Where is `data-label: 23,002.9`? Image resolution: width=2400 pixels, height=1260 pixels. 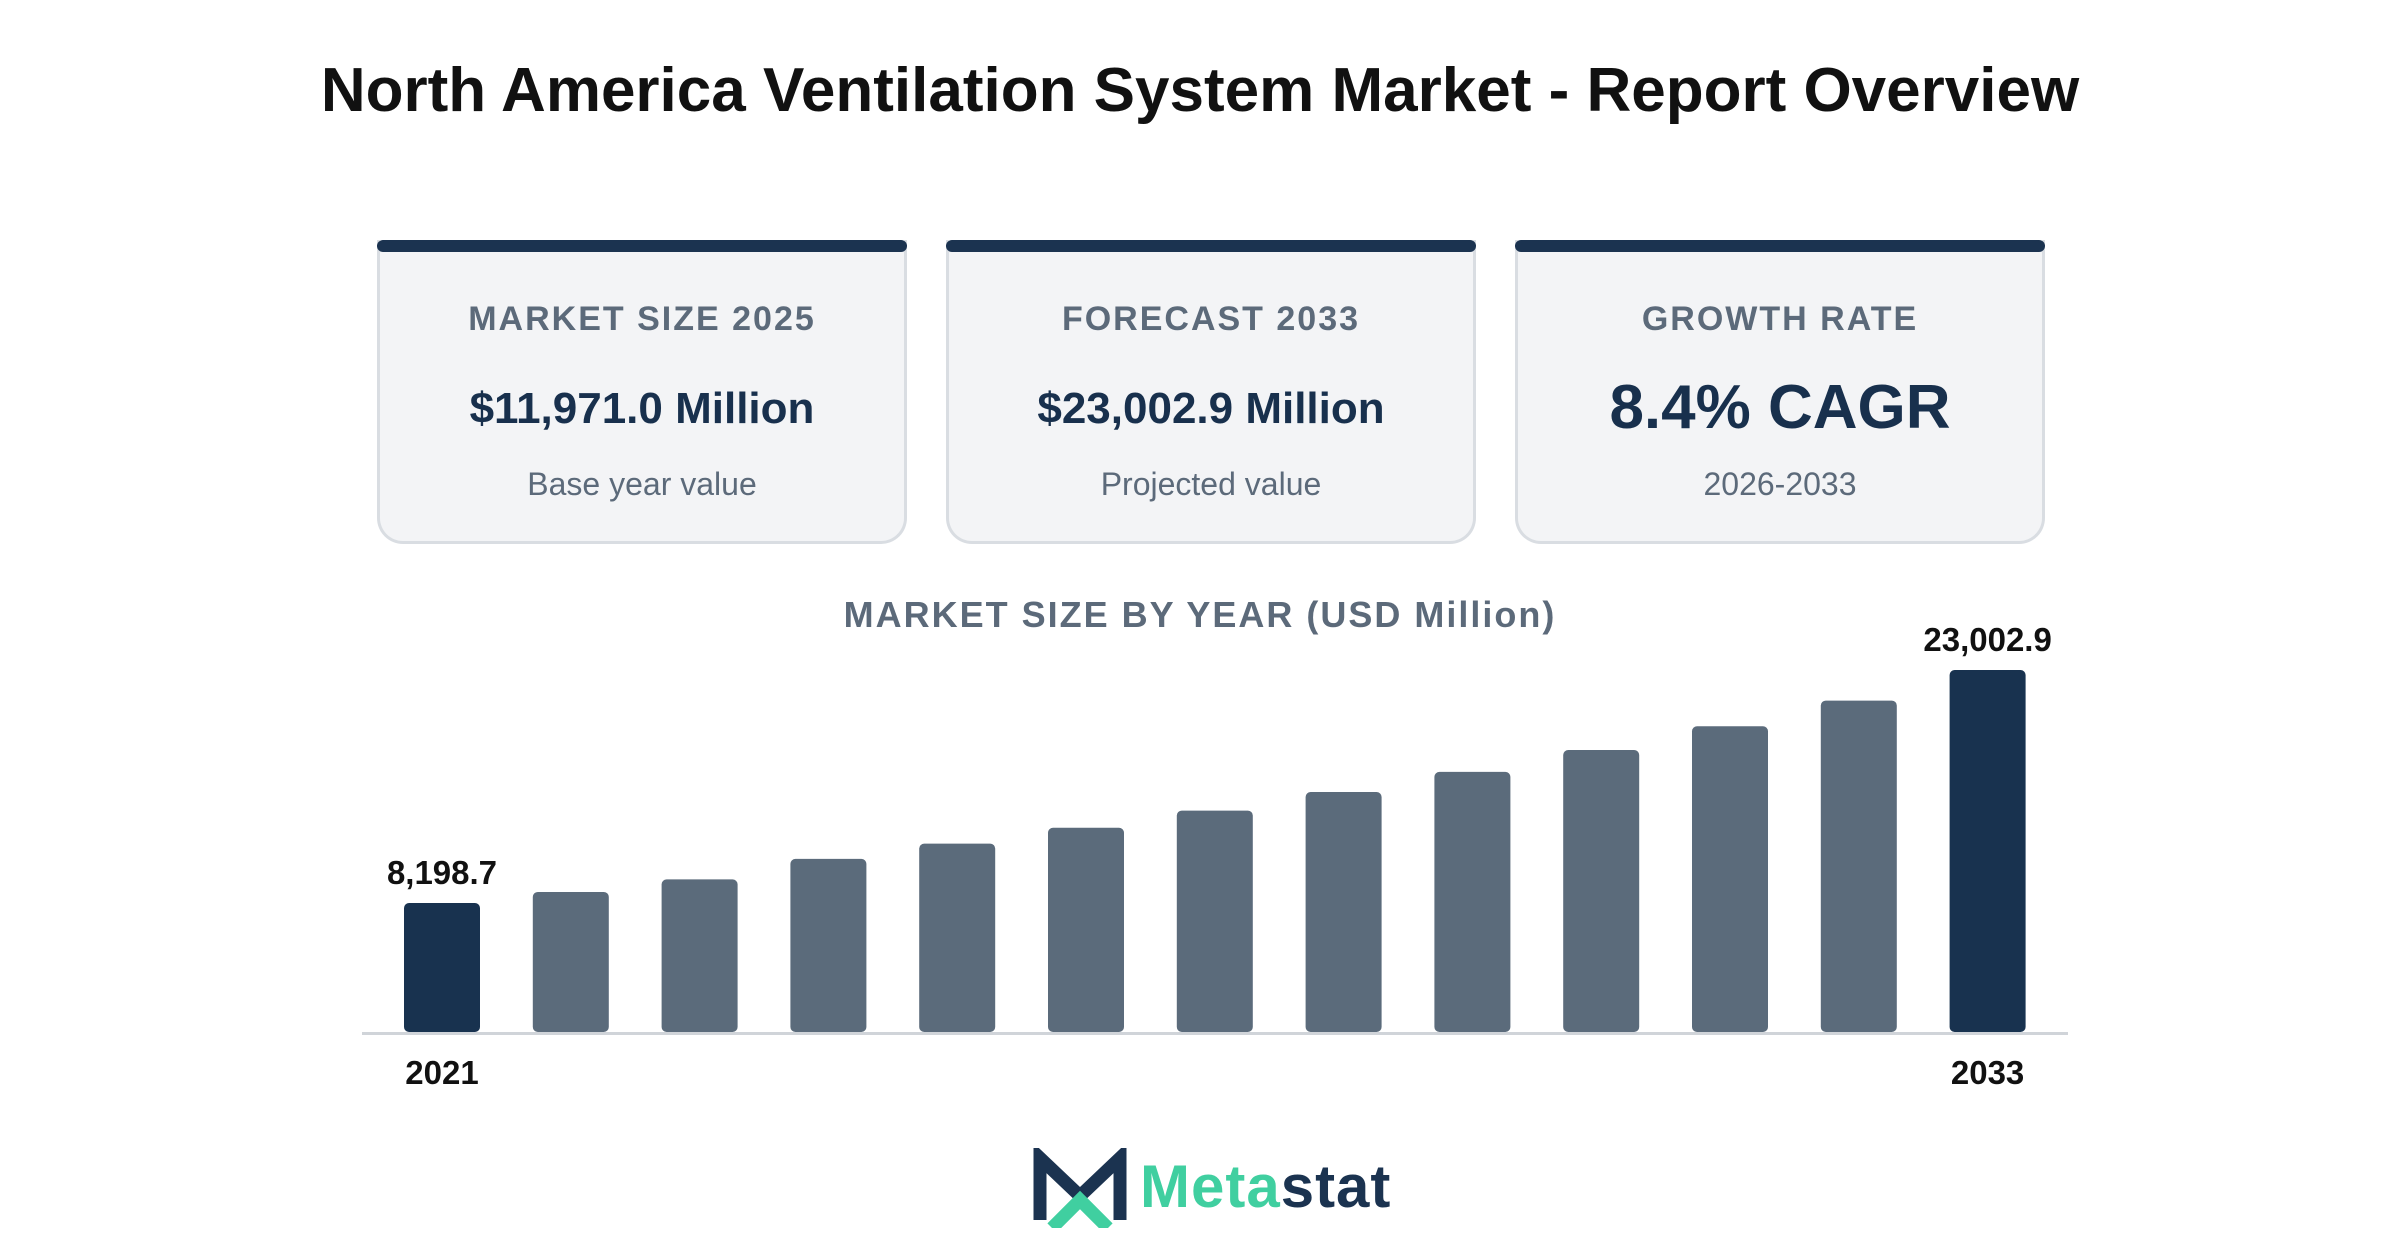 data-label: 23,002.9 is located at coordinates (1987, 639).